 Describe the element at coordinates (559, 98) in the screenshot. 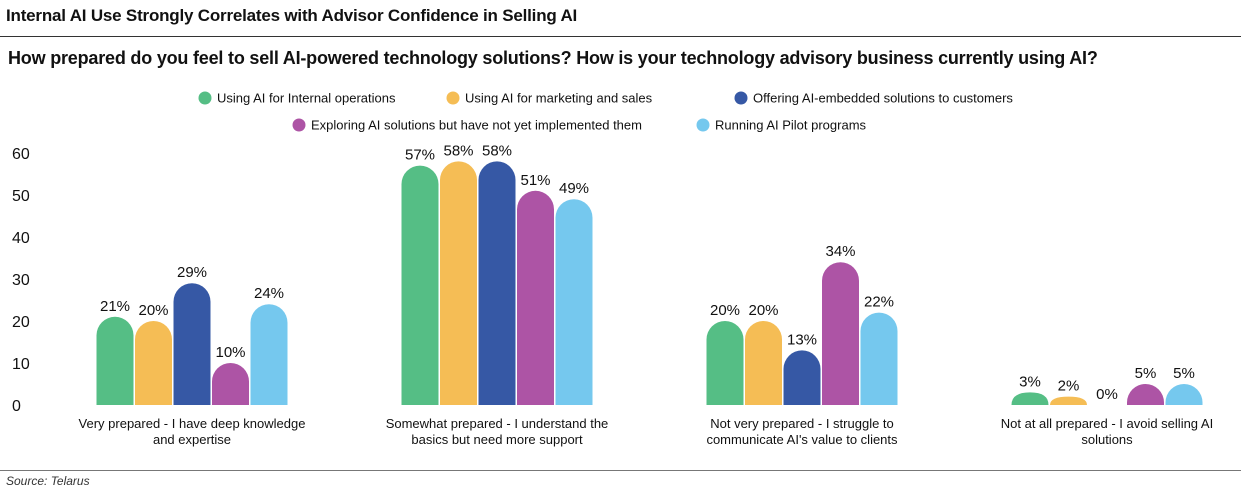

I see `legend-label-2: Using AI for marketing and sales` at that location.